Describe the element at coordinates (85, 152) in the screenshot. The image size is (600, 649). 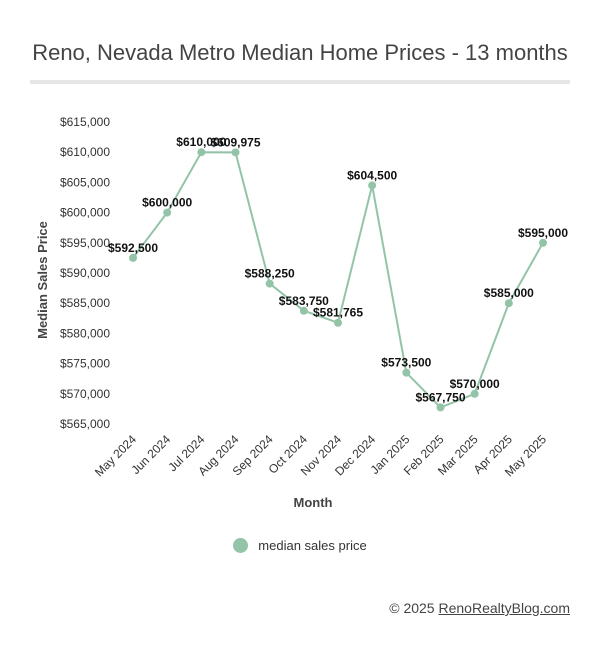
I see `y-tick-label: $610,000` at that location.